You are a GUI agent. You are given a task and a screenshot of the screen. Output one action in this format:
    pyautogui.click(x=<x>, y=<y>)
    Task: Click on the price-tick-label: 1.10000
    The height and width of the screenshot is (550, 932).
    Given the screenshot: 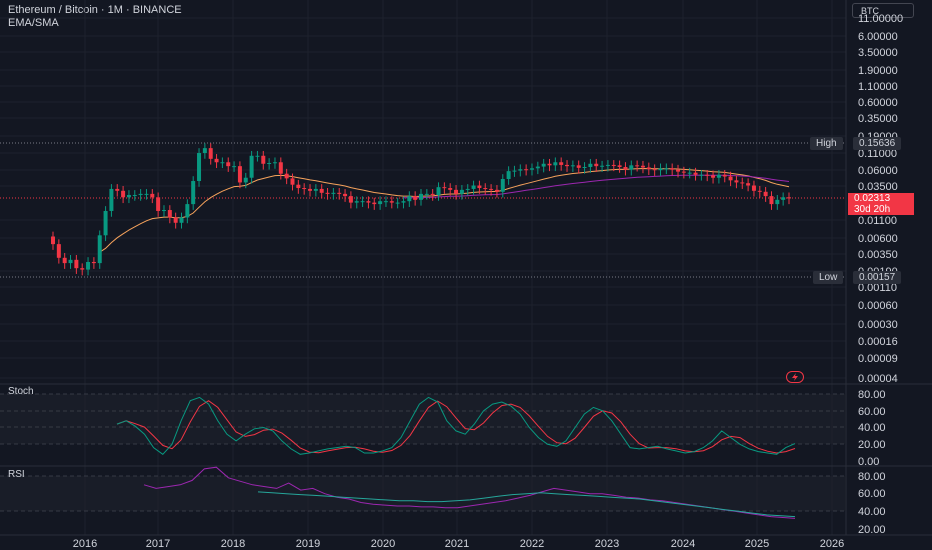 What is the action you would take?
    pyautogui.click(x=878, y=87)
    